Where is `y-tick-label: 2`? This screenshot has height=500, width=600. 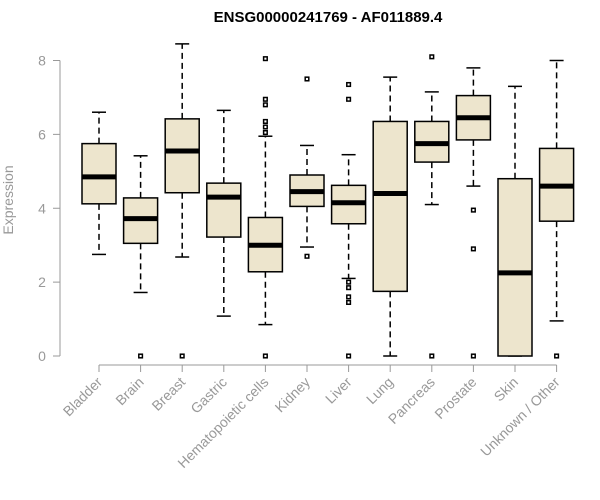 y-tick-label: 2 is located at coordinates (42, 282).